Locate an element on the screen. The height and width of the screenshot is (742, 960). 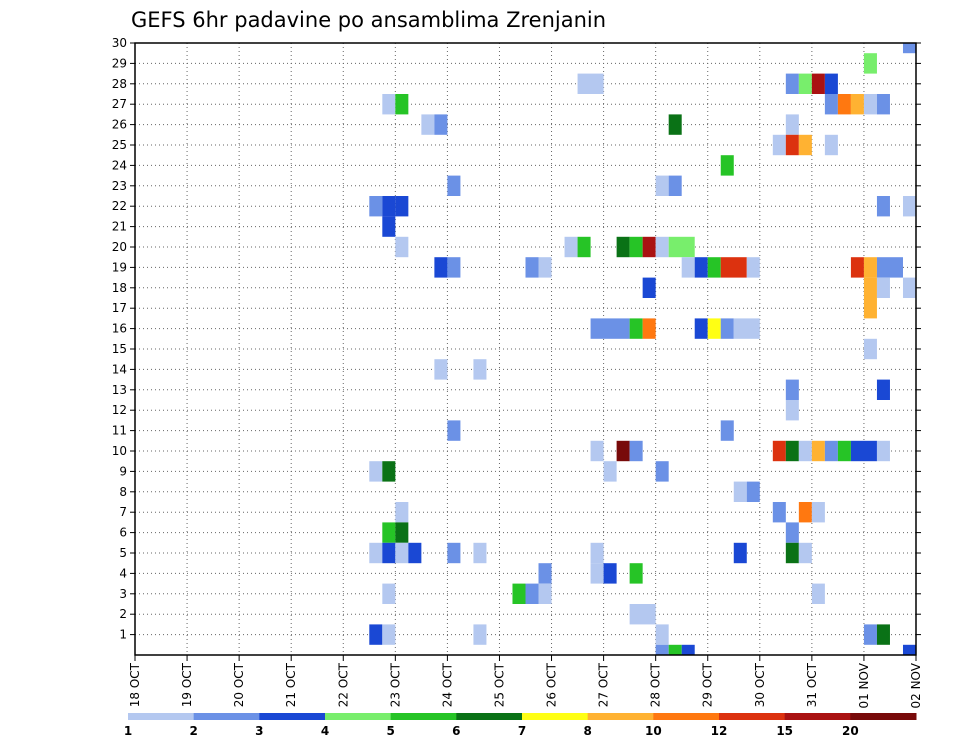
y-tick-label: 6 is located at coordinates (123, 533).